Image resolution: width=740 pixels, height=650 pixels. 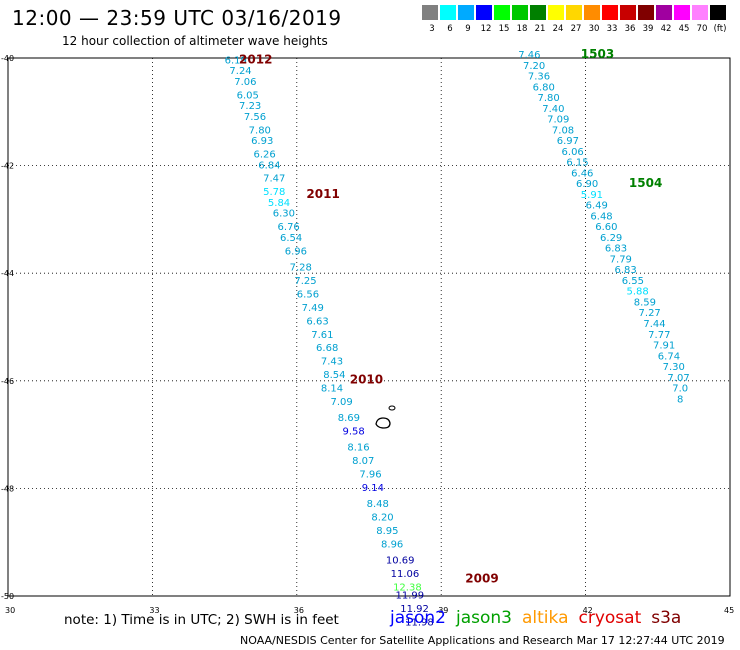 I want to click on pass-number-label: 2012, so click(x=255, y=59).